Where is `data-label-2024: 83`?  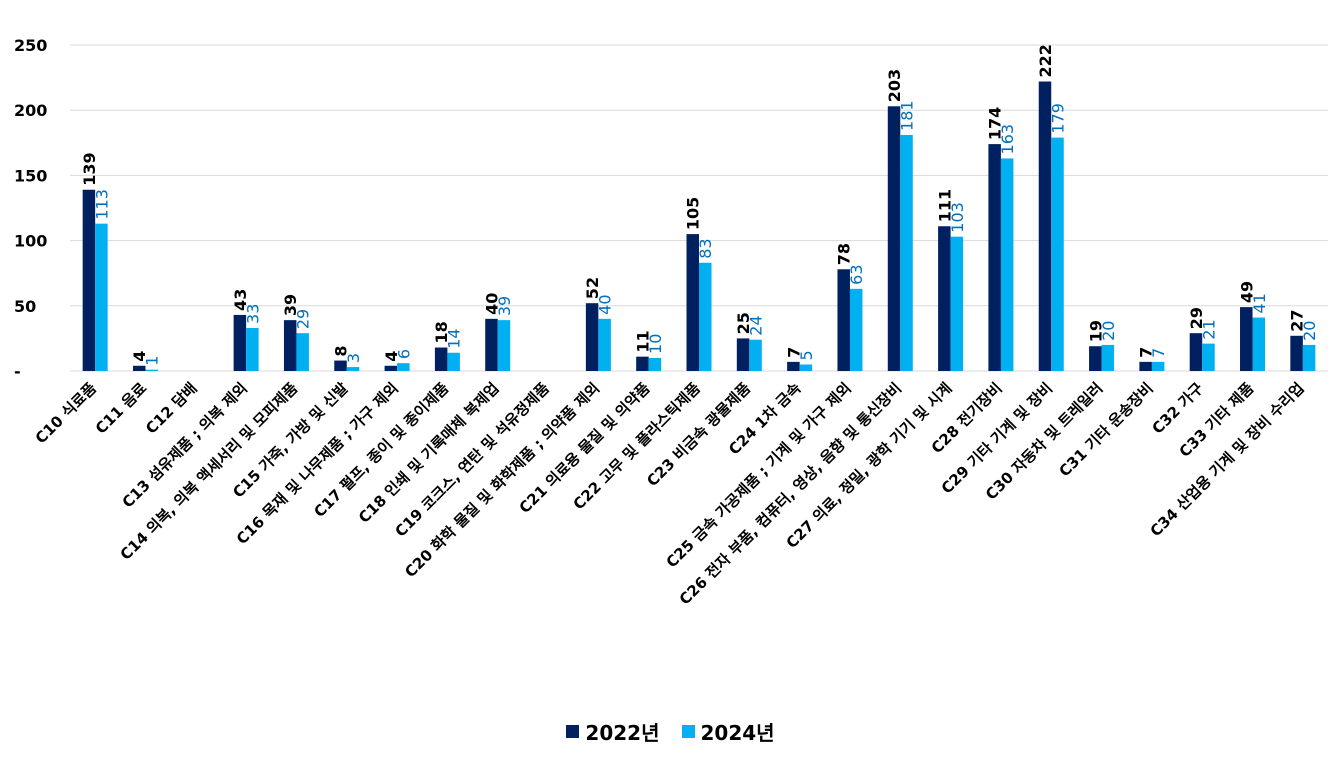 data-label-2024: 83 is located at coordinates (705, 248).